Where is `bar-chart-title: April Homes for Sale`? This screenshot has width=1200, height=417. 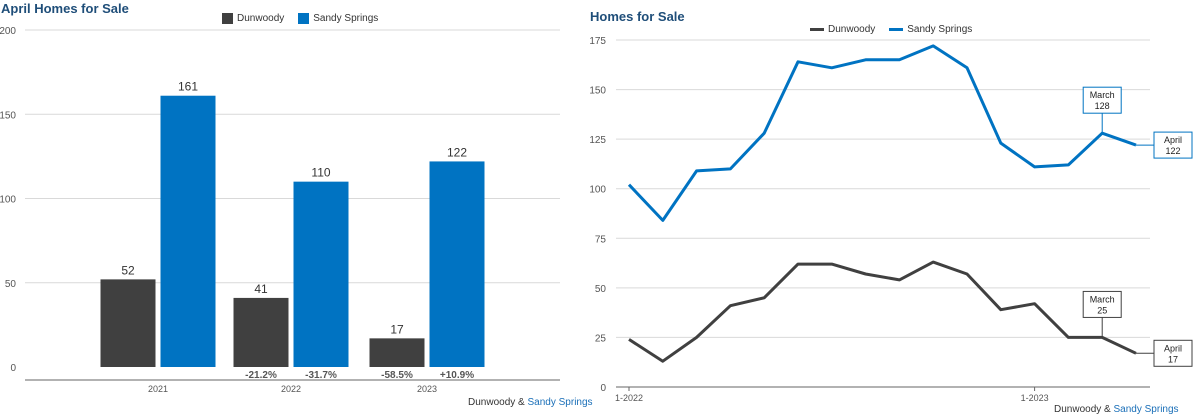
bar-chart-title: April Homes for Sale is located at coordinates (65, 8).